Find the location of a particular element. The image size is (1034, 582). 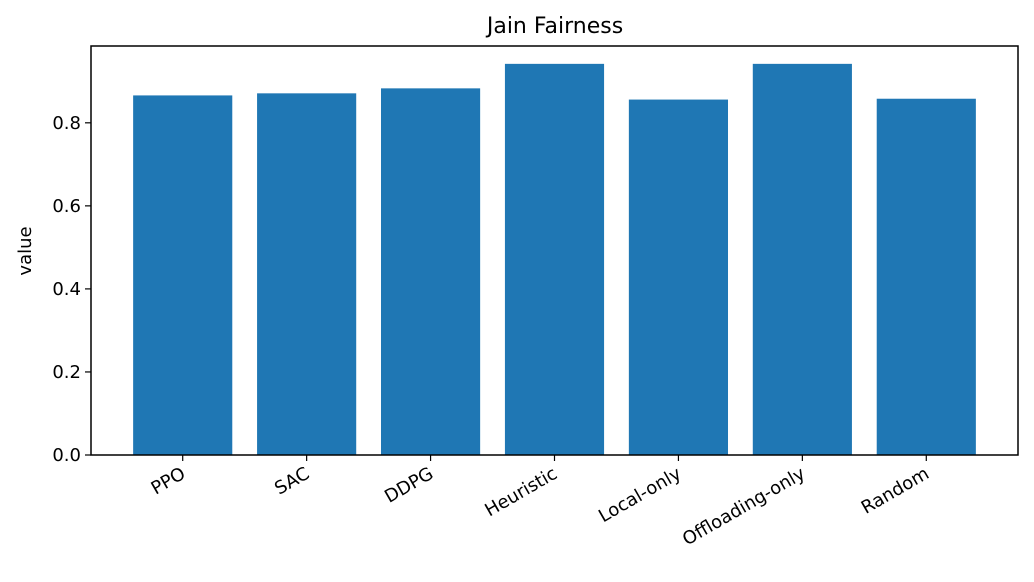

bar-local-only is located at coordinates (678, 277).